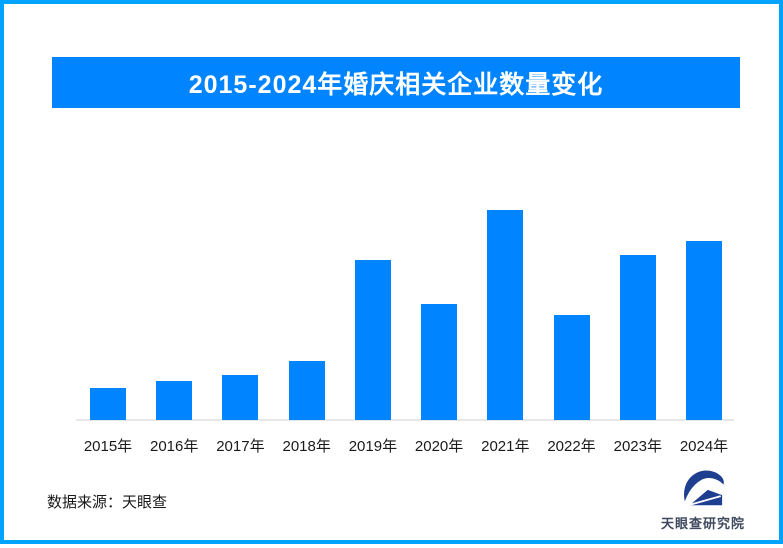 The width and height of the screenshot is (783, 548). Describe the element at coordinates (373, 446) in the screenshot. I see `x-tick-label: 2019年` at that location.